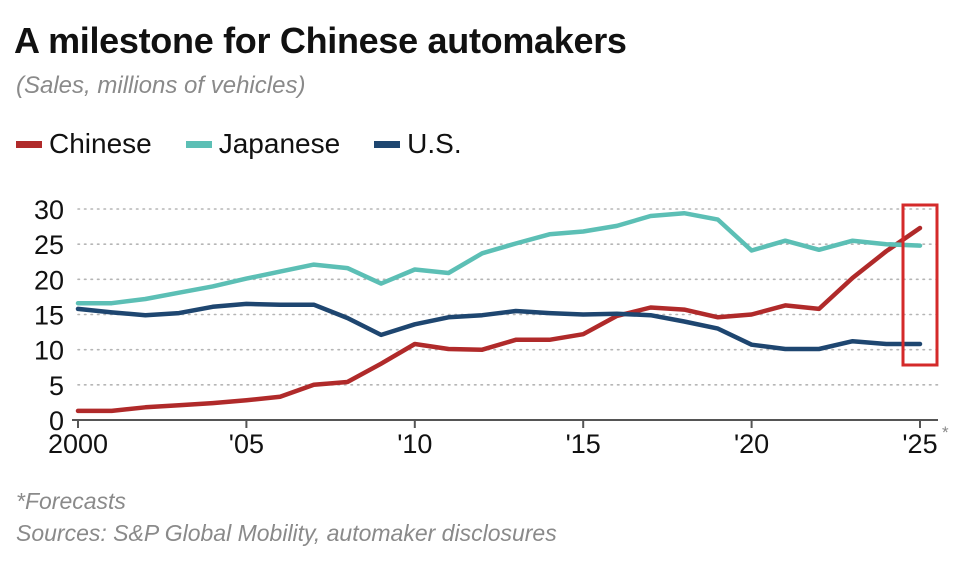 Image resolution: width=974 pixels, height=571 pixels. Describe the element at coordinates (279, 143) in the screenshot. I see `legend-label-japanese: Japanese` at that location.